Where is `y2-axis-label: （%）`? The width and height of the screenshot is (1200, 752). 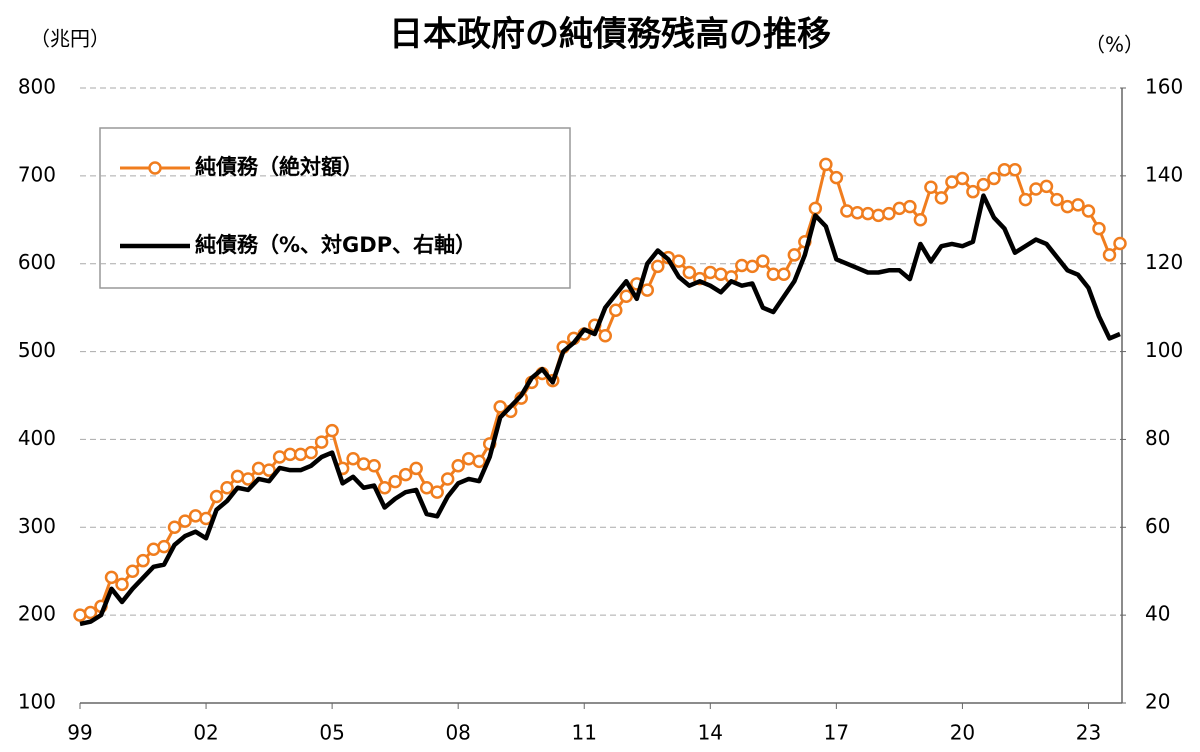
y2-axis-label: （%） is located at coordinates (1114, 45).